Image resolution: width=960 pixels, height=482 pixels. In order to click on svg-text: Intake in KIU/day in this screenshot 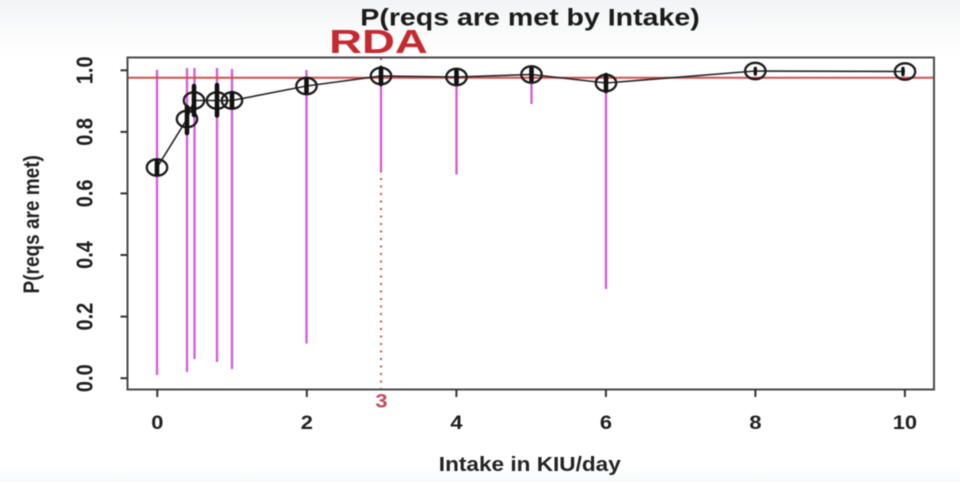, I will do `click(530, 464)`.